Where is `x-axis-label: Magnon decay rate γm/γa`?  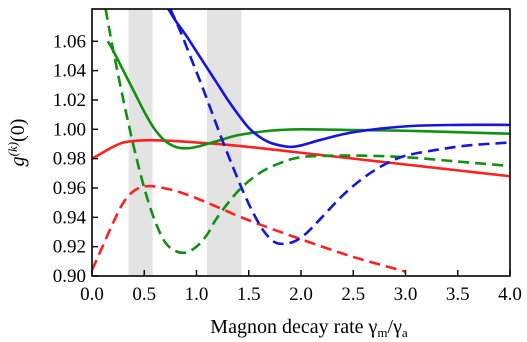 x-axis-label: Magnon decay rate γm/γa is located at coordinates (309, 328).